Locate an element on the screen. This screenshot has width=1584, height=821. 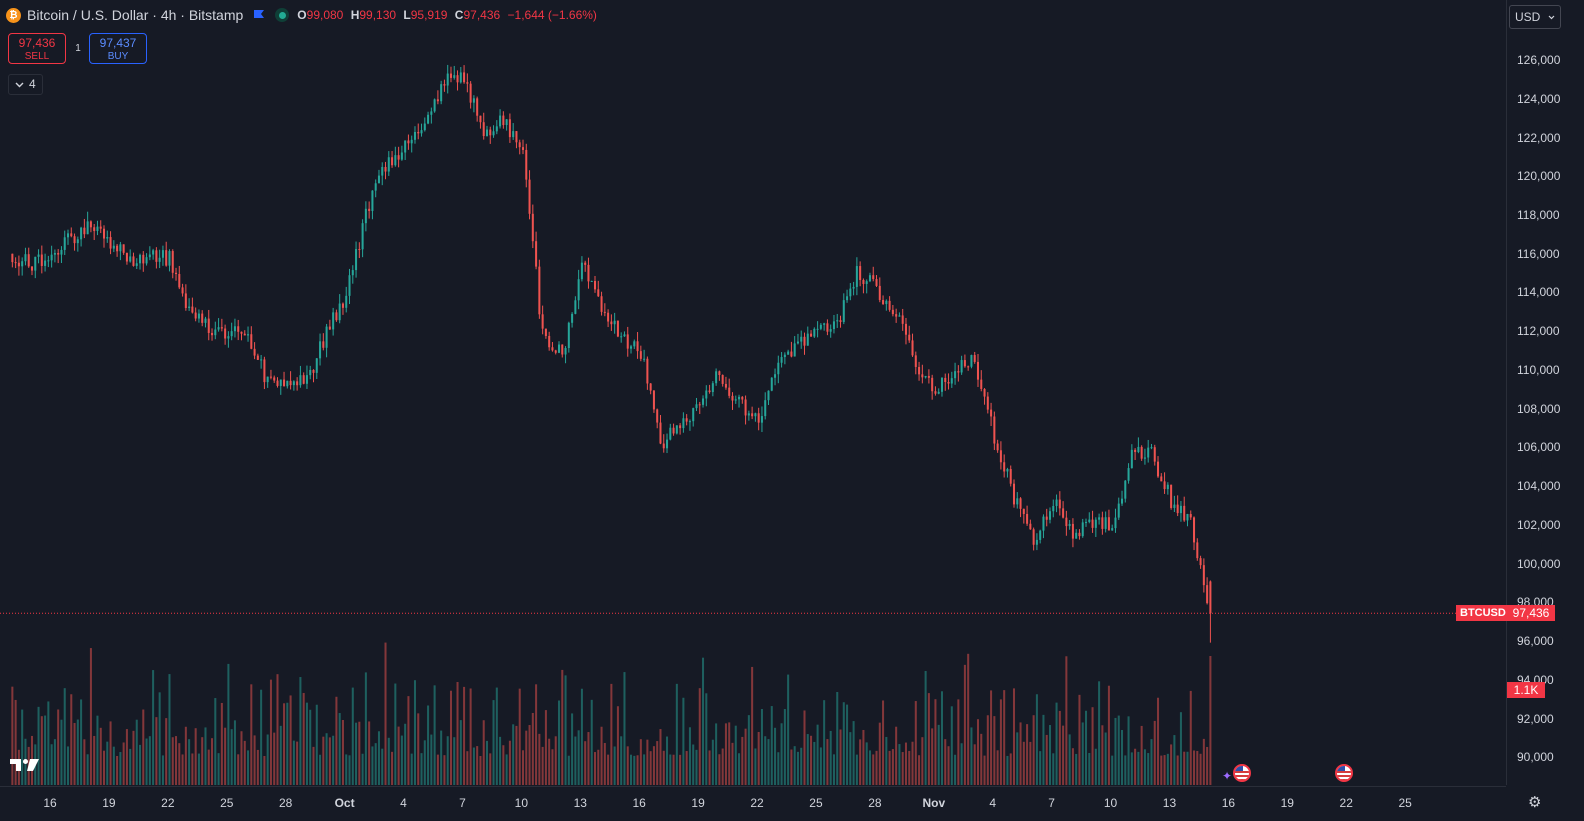
indicators-toggle-button: 4 is located at coordinates (25, 84).